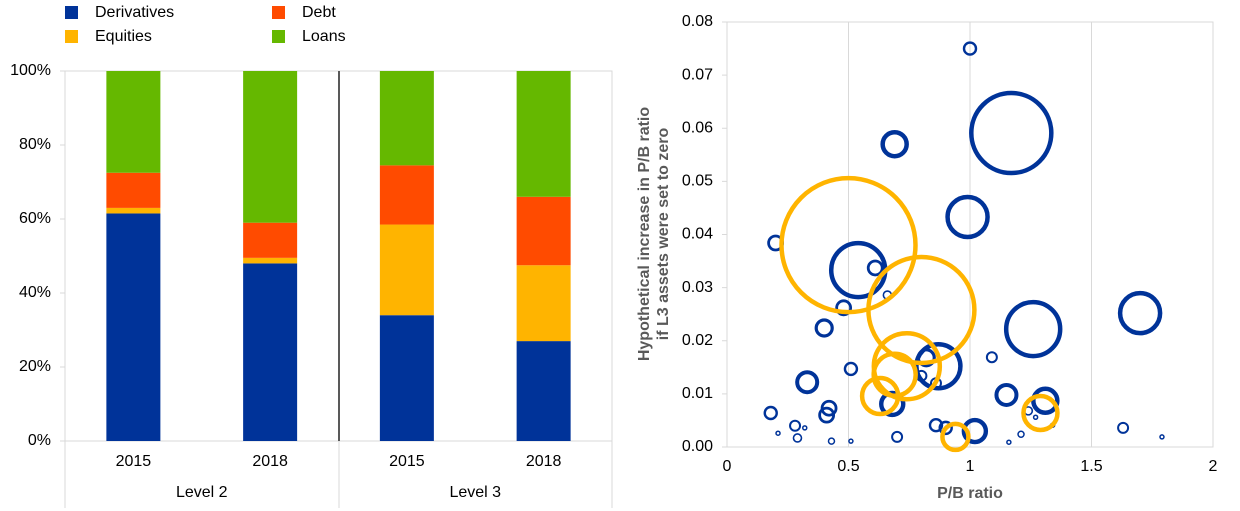  Describe the element at coordinates (697, 287) in the screenshot. I see `y-tick-label: 0.03` at that location.